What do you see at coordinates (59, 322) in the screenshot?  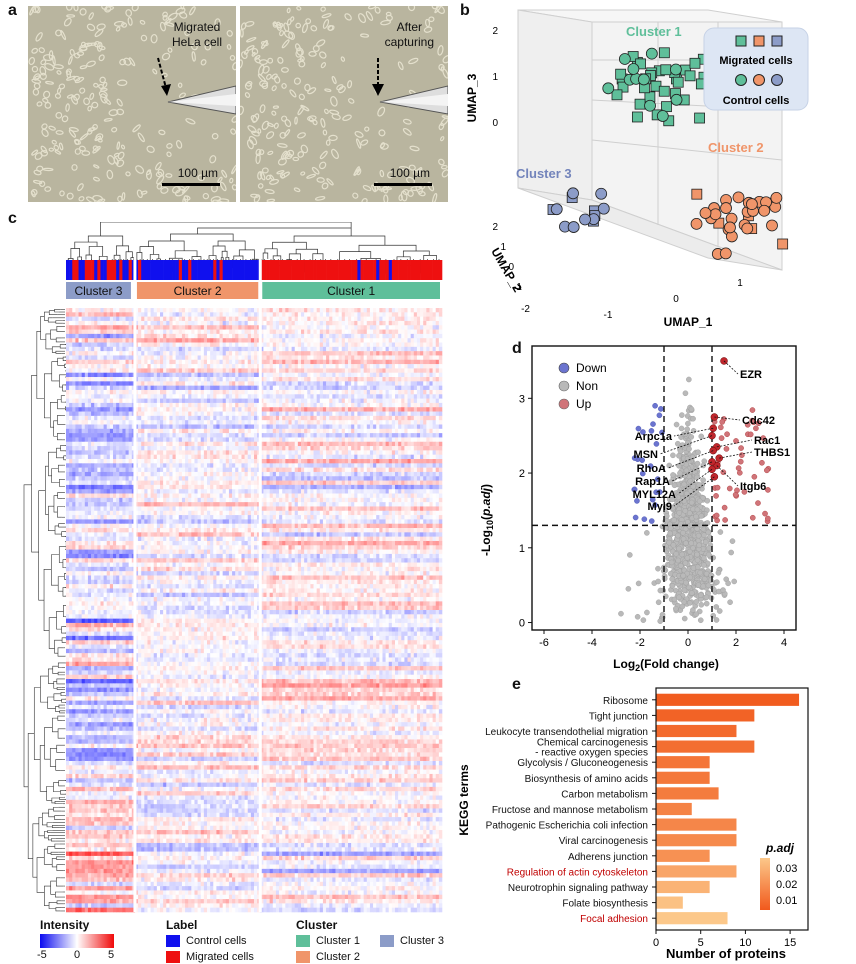 I see `dendrogram-branch` at bounding box center [59, 322].